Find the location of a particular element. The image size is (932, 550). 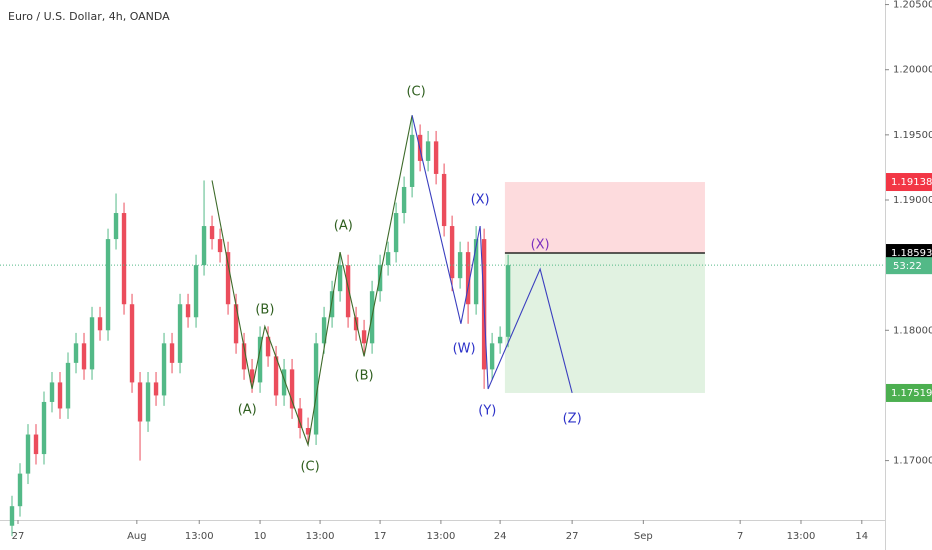

y-tick-label: 1.20000 is located at coordinates (912, 70).